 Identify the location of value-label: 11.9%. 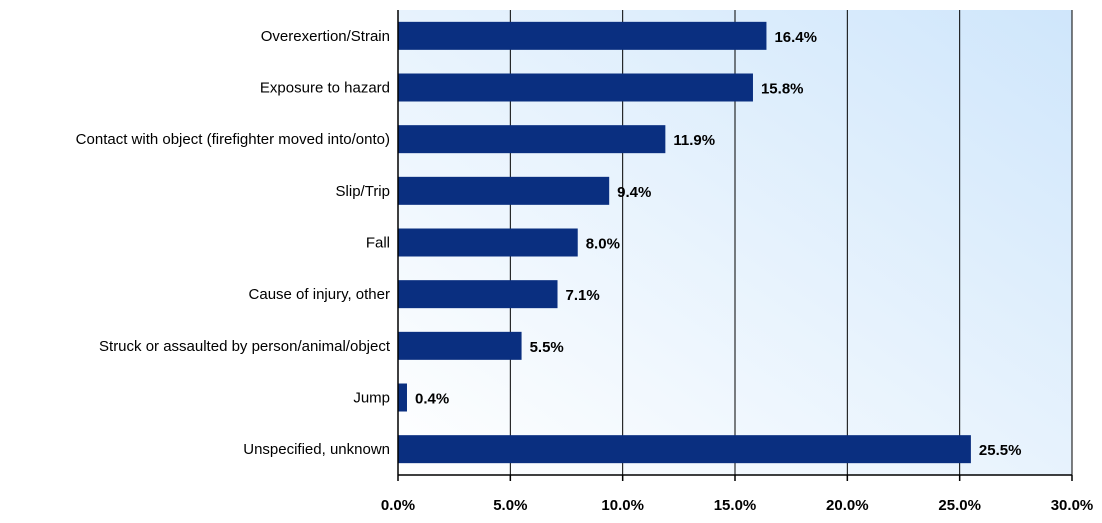
(694, 140).